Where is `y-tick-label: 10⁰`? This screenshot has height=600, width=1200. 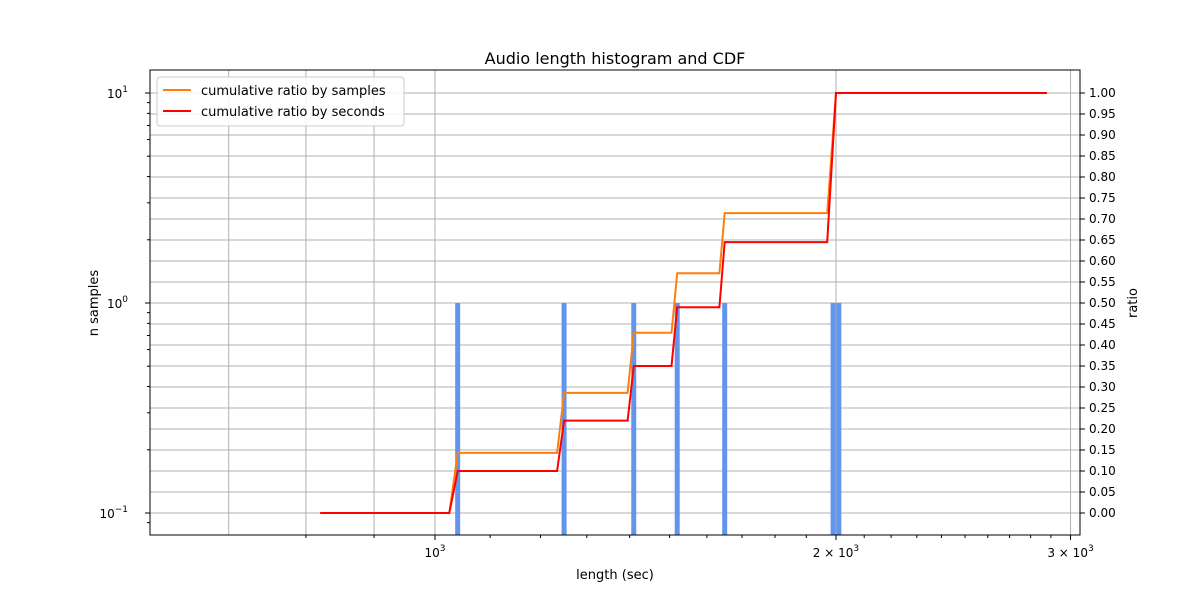
y-tick-label: 10⁰ is located at coordinates (117, 303).